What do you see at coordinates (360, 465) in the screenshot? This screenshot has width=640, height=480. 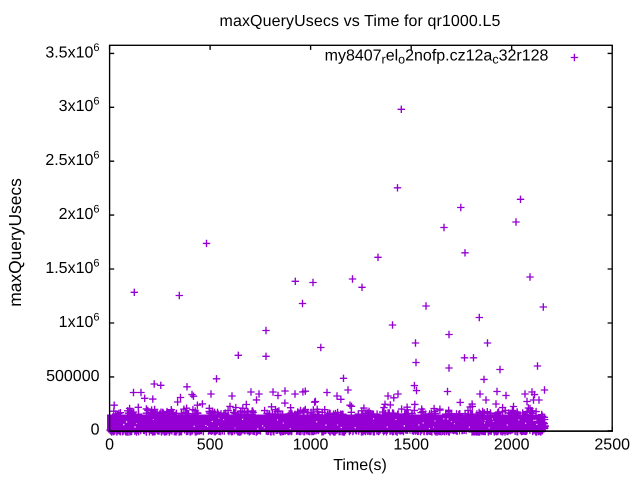 I see `svg-text: Time(s)` at bounding box center [360, 465].